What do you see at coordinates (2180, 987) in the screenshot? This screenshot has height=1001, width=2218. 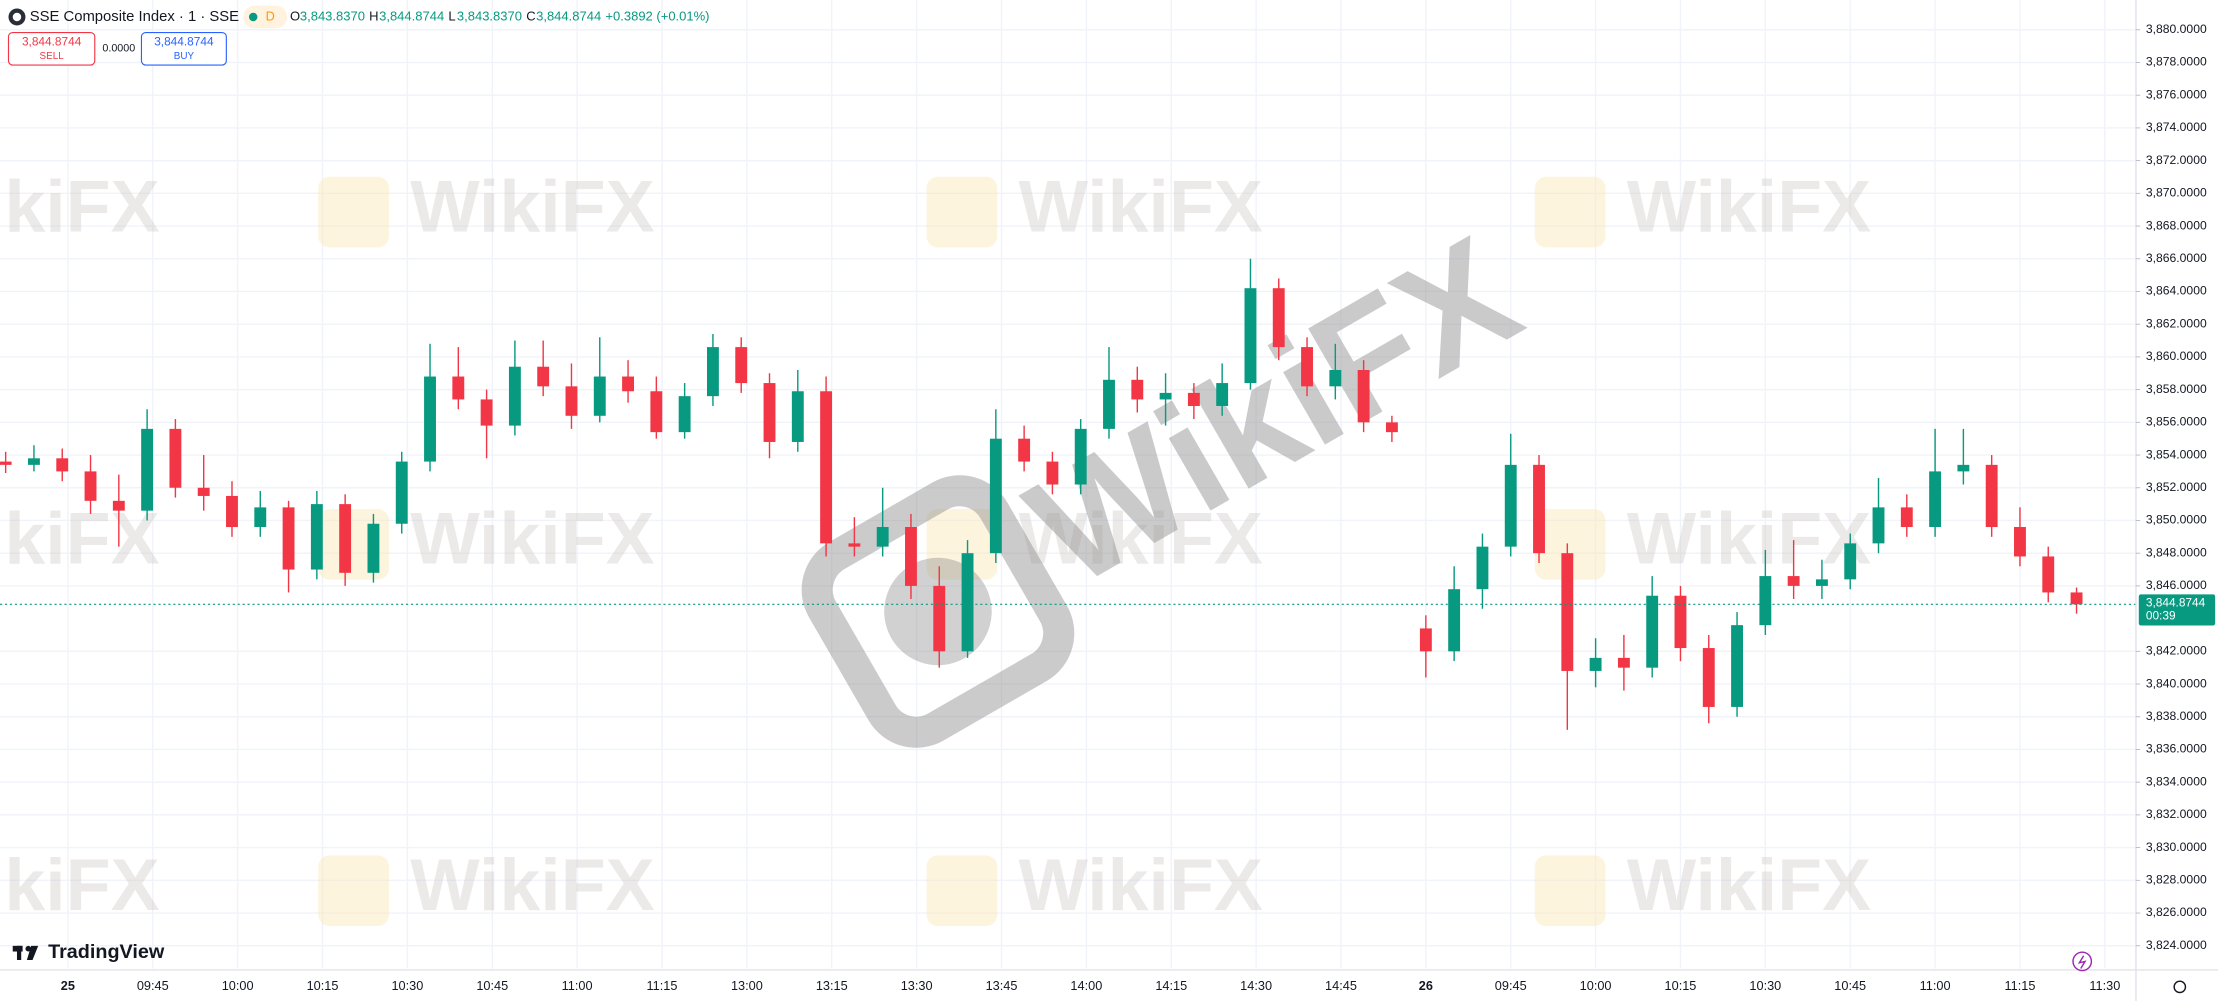 I see `settings-icon` at bounding box center [2180, 987].